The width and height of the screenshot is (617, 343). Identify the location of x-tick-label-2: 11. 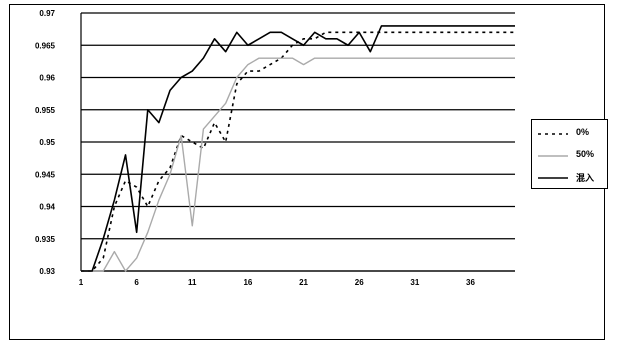
(192, 282).